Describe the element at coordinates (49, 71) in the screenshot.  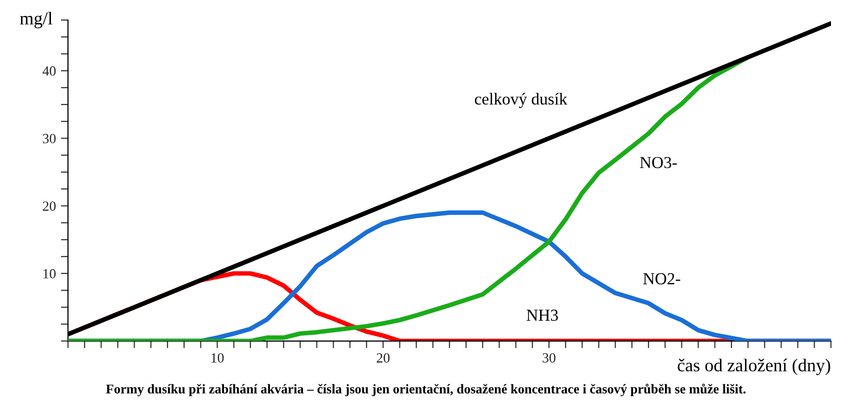
I see `y-tick-label: 40` at that location.